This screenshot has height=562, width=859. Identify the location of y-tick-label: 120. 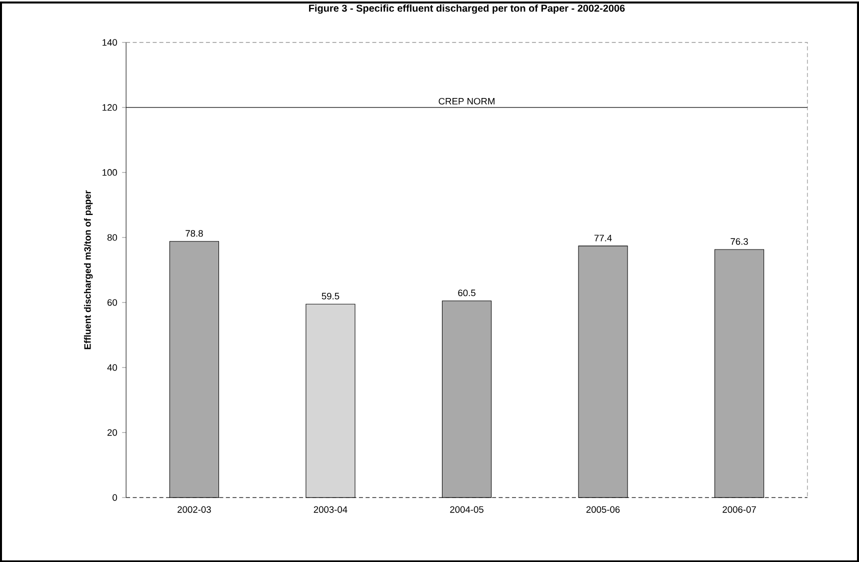
(110, 107).